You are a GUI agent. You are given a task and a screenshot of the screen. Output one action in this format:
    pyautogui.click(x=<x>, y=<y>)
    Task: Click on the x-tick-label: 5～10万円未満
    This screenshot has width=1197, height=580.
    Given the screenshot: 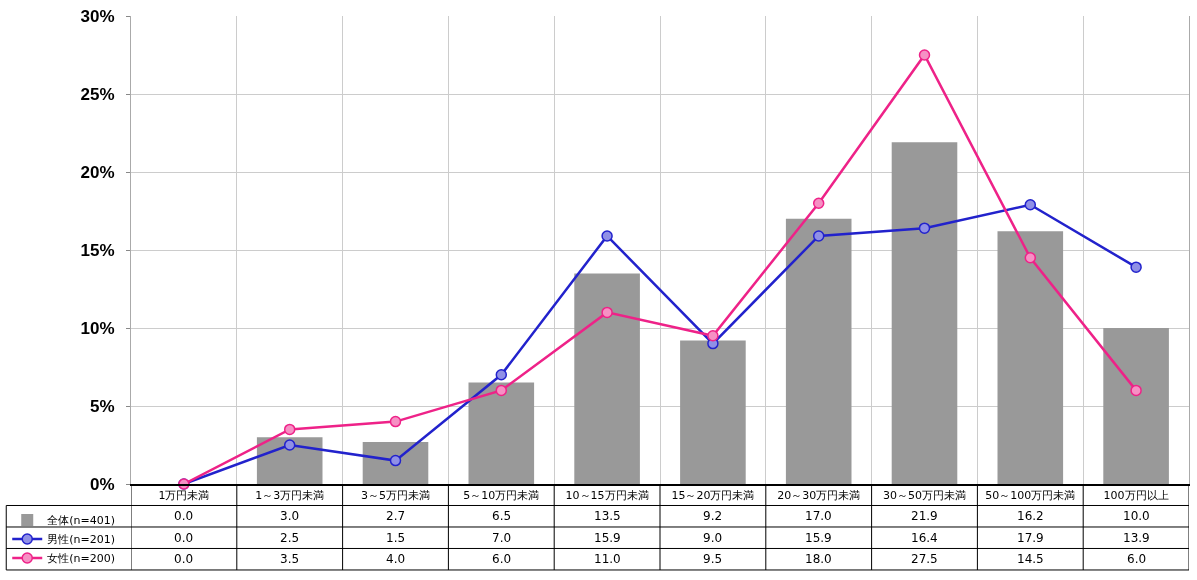 What is the action you would take?
    pyautogui.click(x=501, y=495)
    